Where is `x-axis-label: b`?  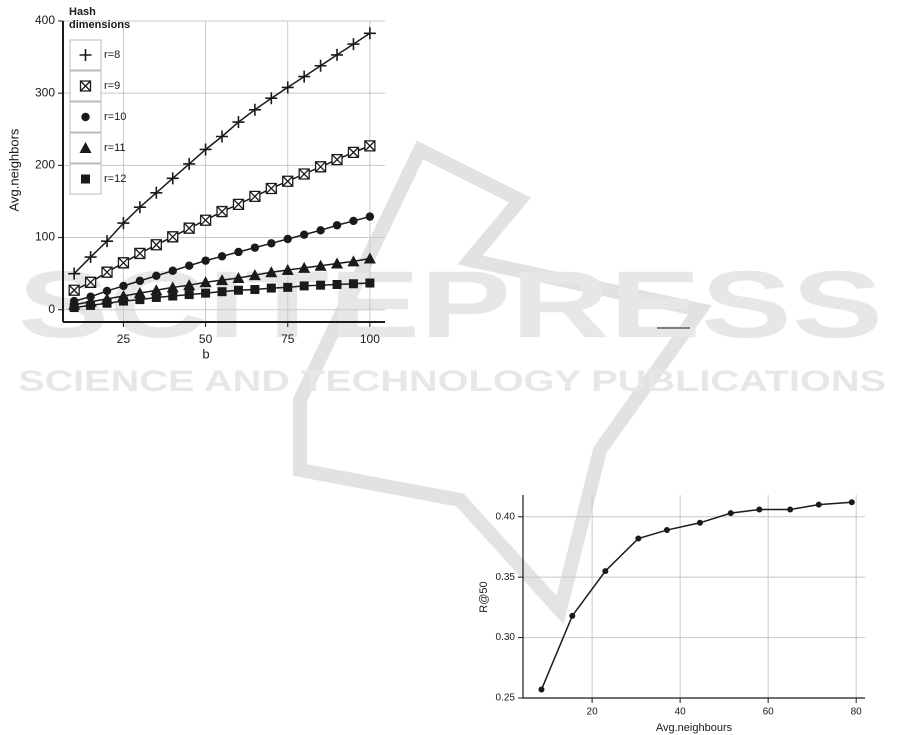 x-axis-label: b is located at coordinates (205, 353).